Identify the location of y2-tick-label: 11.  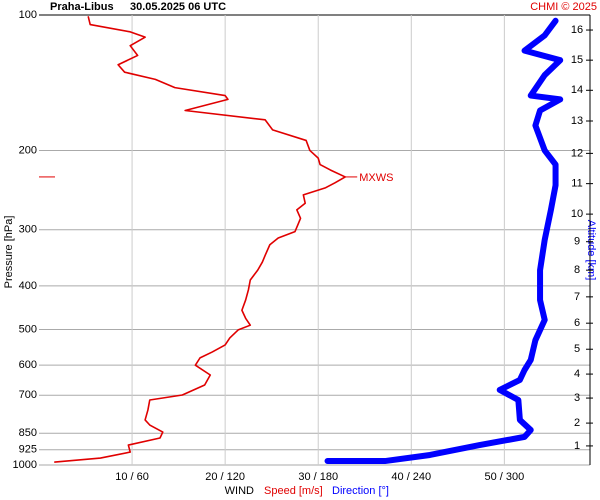
(576, 184).